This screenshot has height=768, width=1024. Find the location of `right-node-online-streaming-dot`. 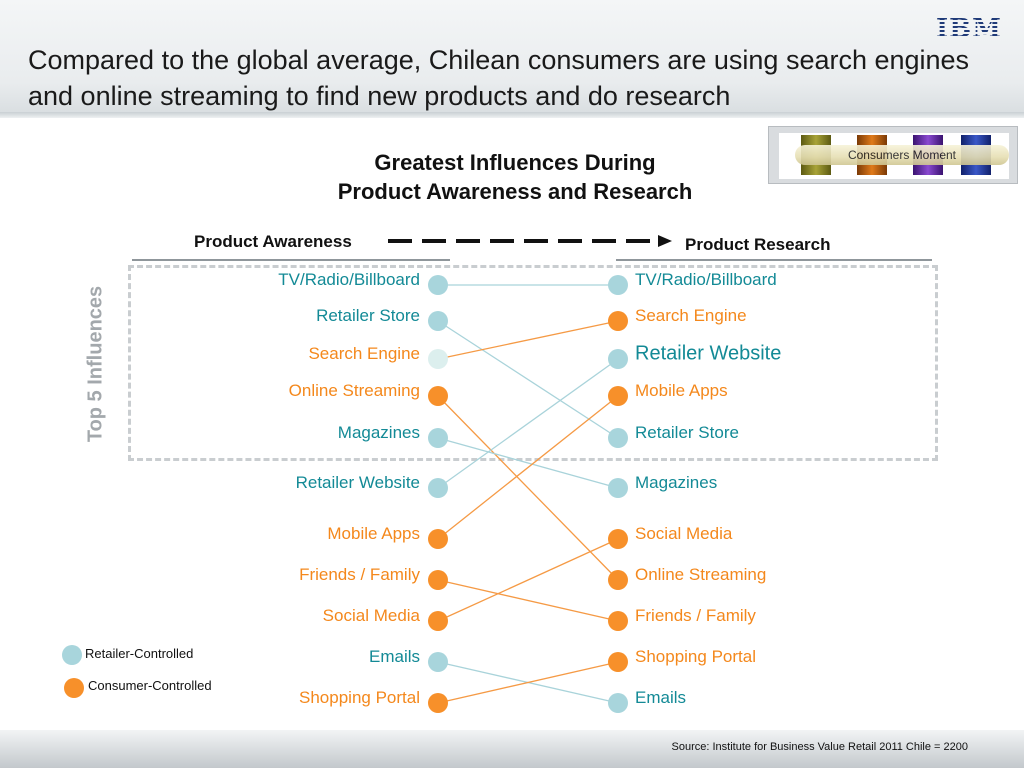

right-node-online-streaming-dot is located at coordinates (618, 580).